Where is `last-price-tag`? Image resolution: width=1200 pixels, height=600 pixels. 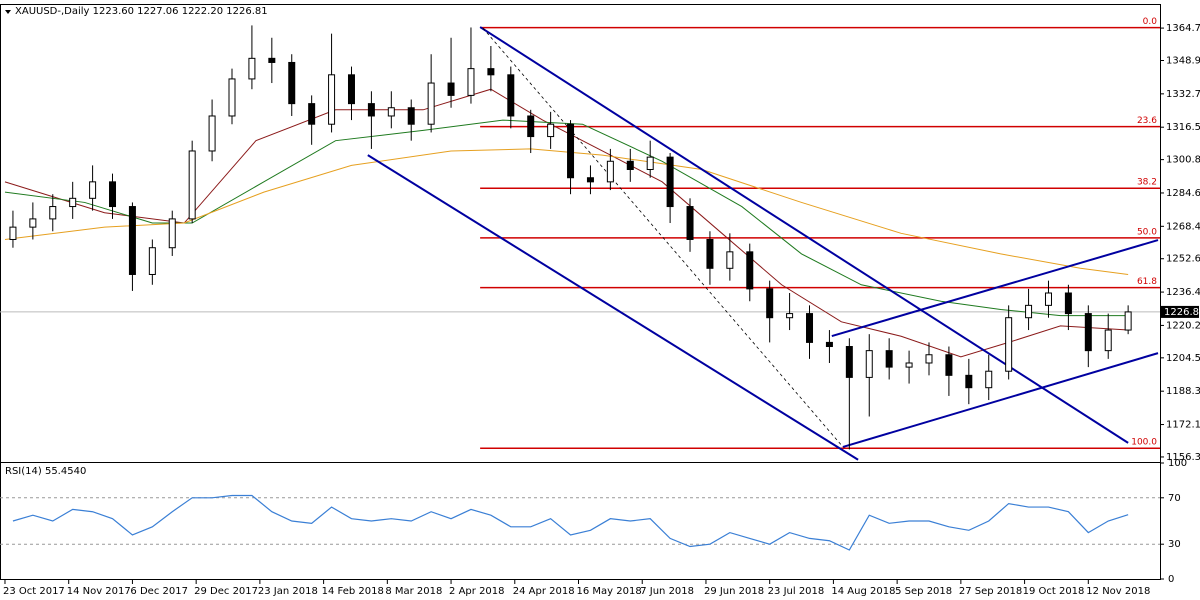
last-price-tag is located at coordinates (1180, 311).